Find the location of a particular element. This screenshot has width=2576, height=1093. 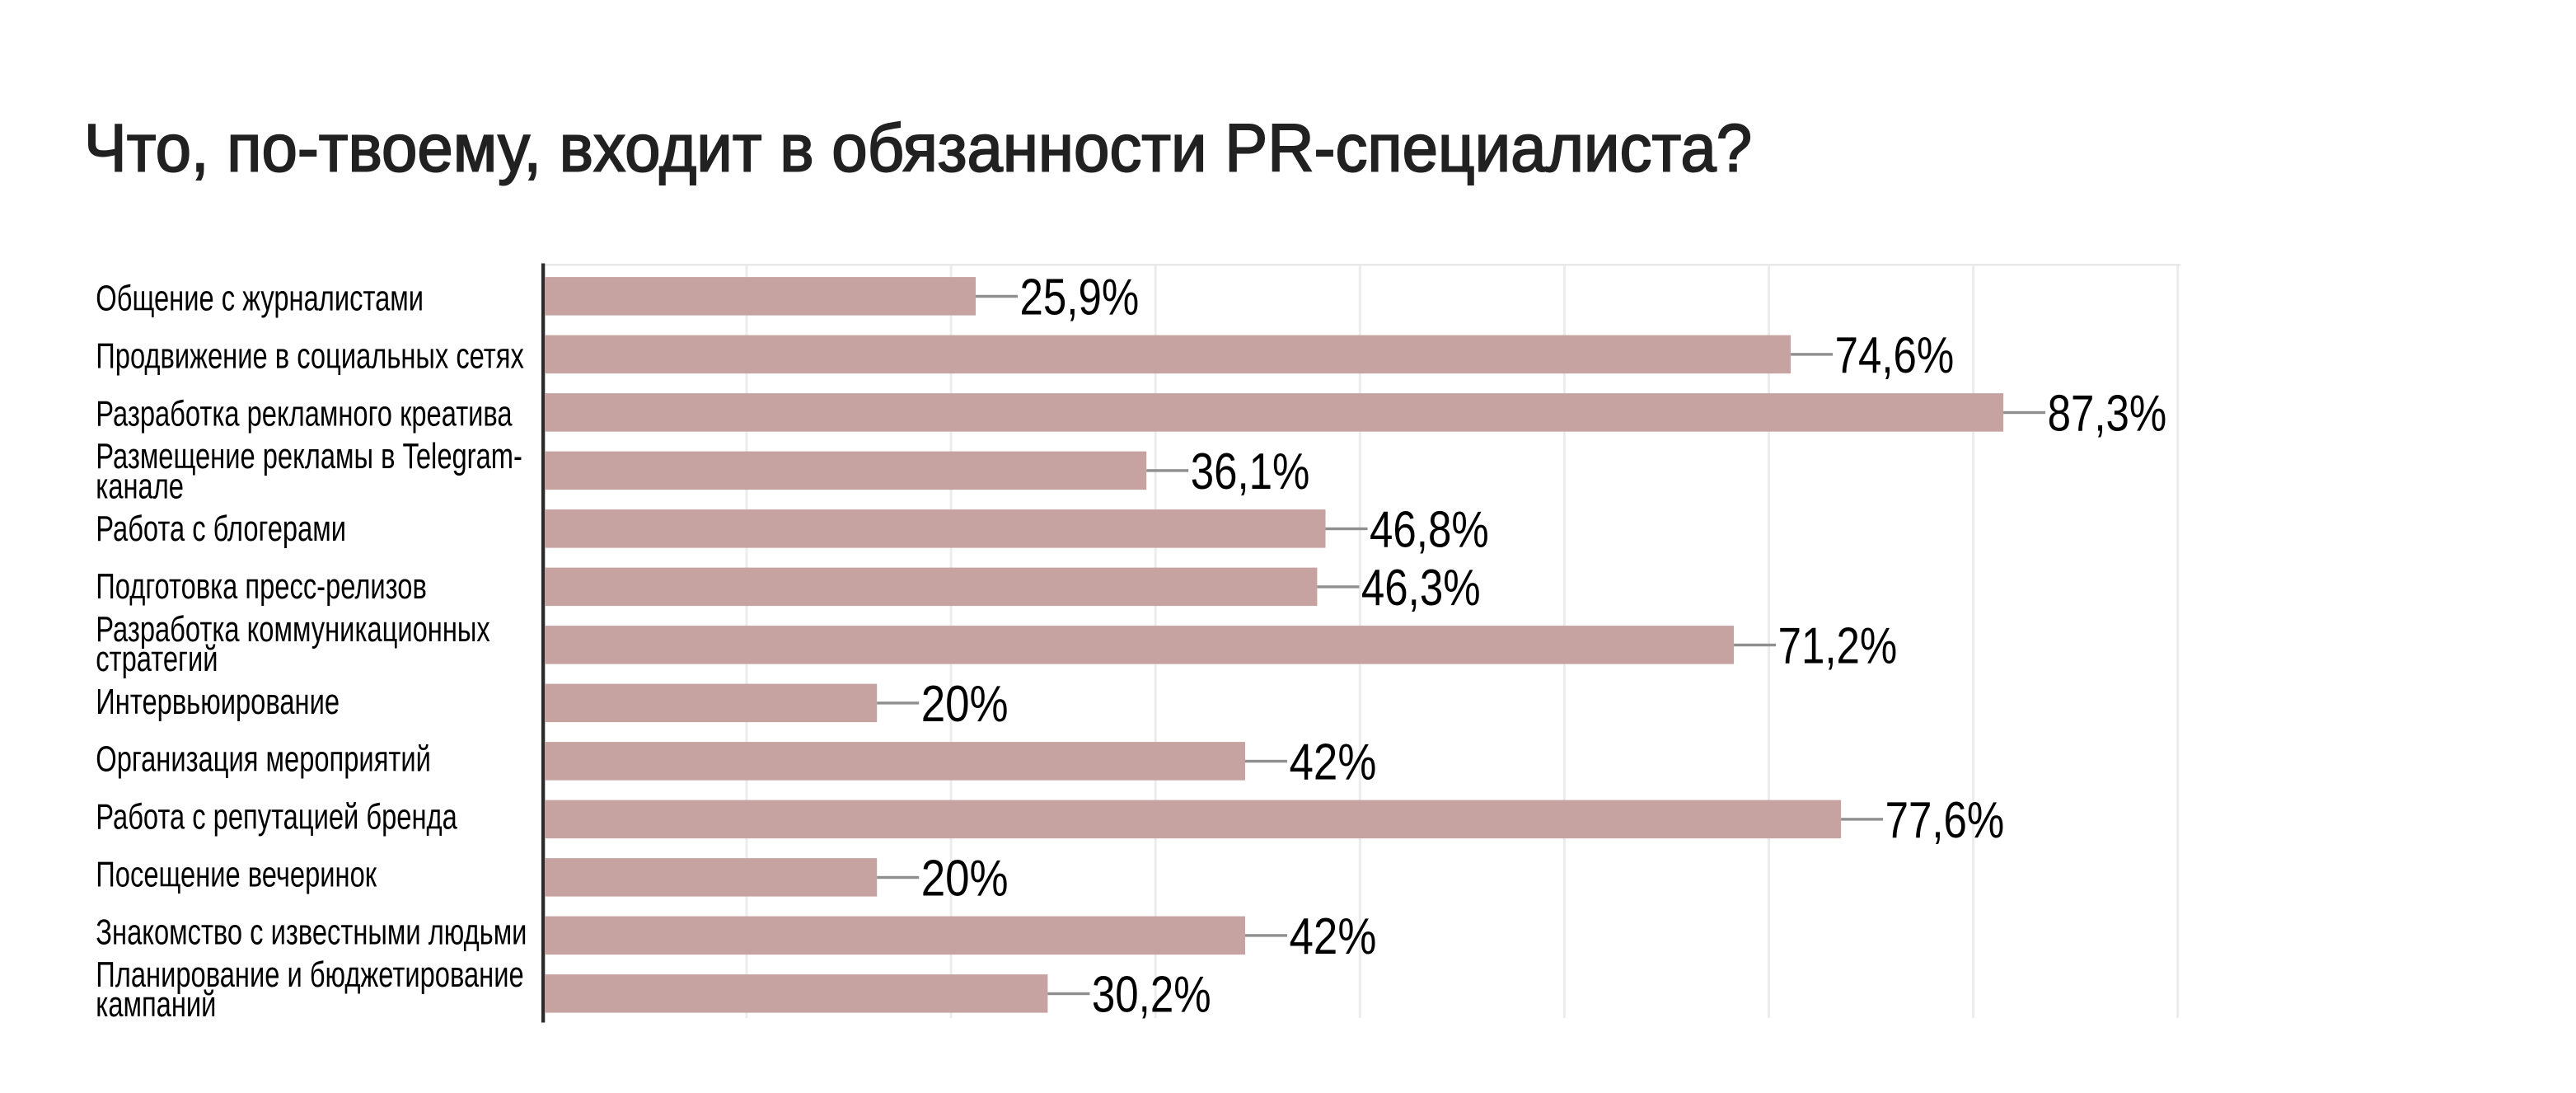

svg-text: 74,6% is located at coordinates (1895, 355).